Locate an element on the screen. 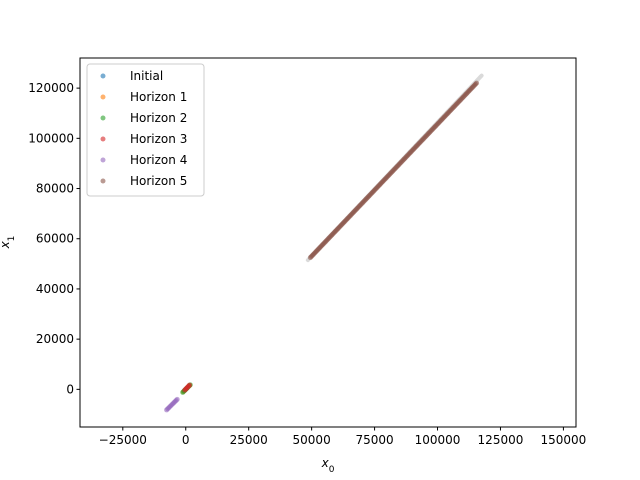 The width and height of the screenshot is (640, 480). x-tick-label: 25000 is located at coordinates (249, 440).